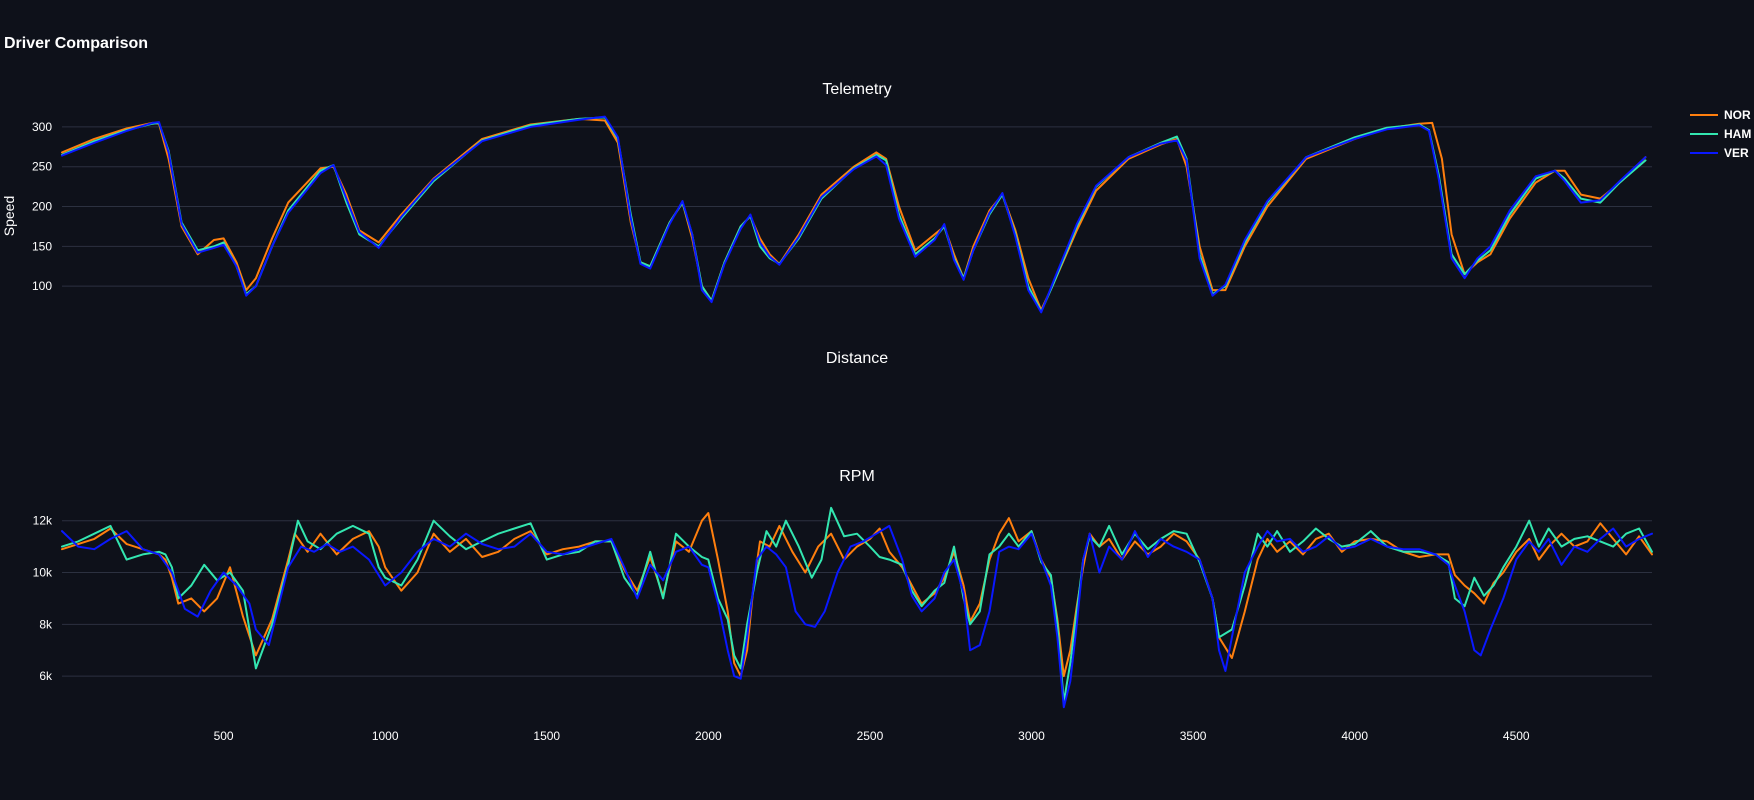 This screenshot has width=1754, height=800. I want to click on y-tick-label-rpm-0: 6k, so click(46, 676).